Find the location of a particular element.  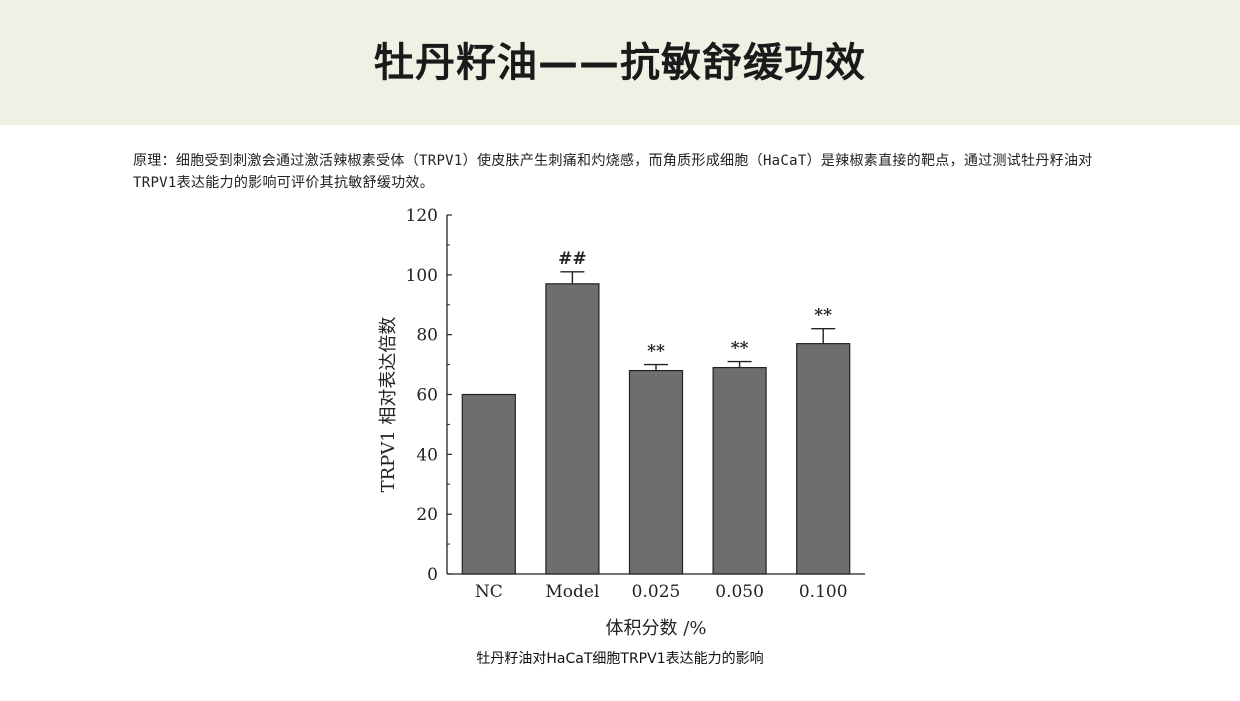

bar-0.050 is located at coordinates (739, 470).